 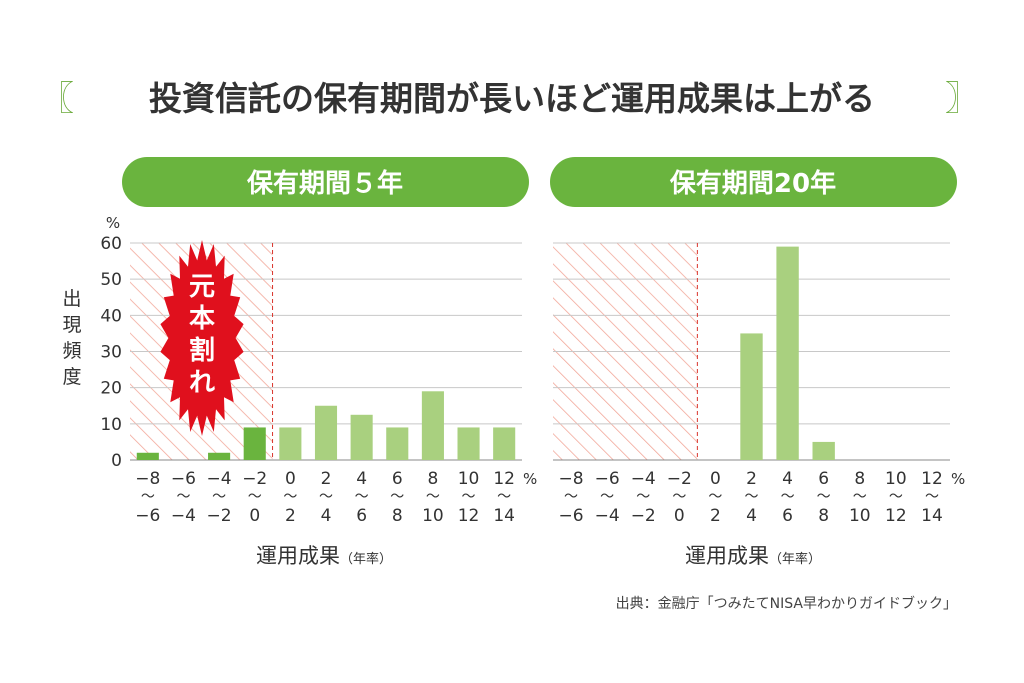 What do you see at coordinates (324, 556) in the screenshot?
I see `x-axis-label-5y: 運用成果（年率）` at bounding box center [324, 556].